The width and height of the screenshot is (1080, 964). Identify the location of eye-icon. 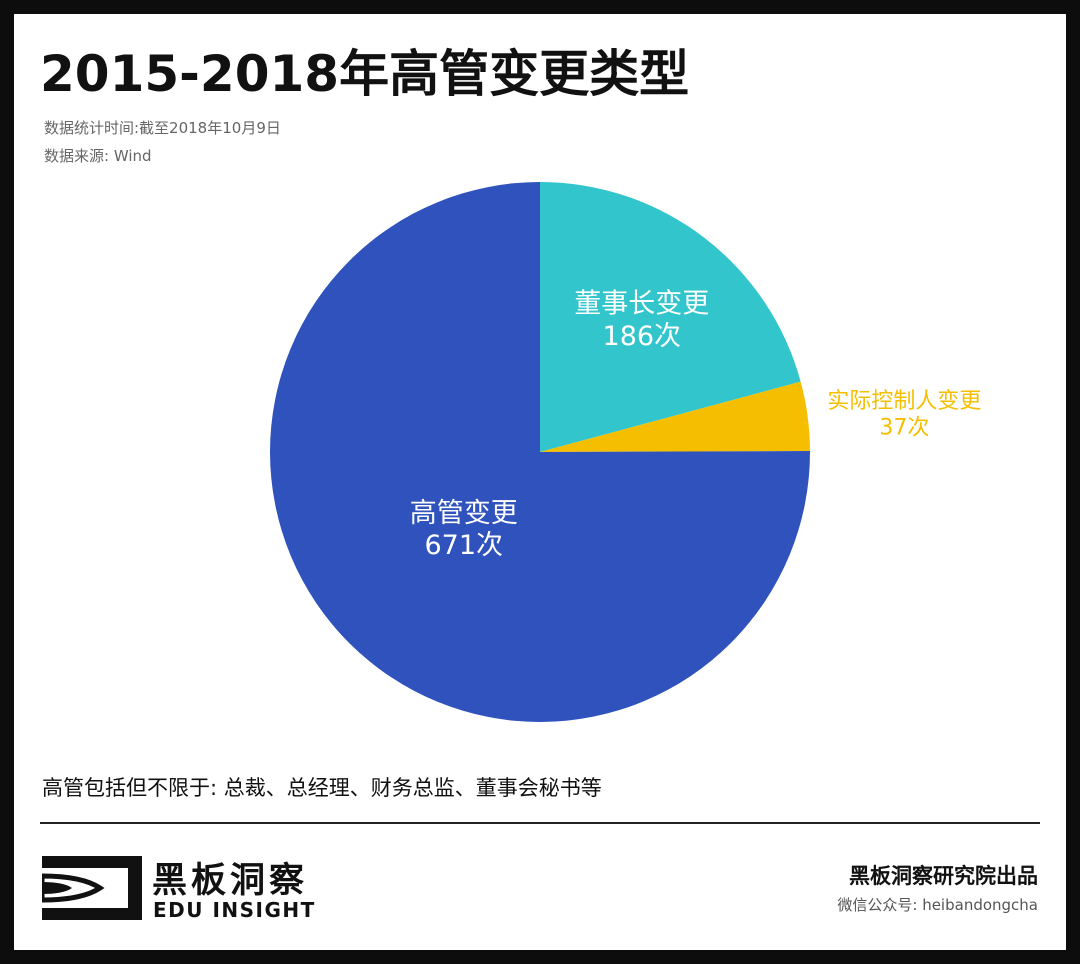
(92, 888).